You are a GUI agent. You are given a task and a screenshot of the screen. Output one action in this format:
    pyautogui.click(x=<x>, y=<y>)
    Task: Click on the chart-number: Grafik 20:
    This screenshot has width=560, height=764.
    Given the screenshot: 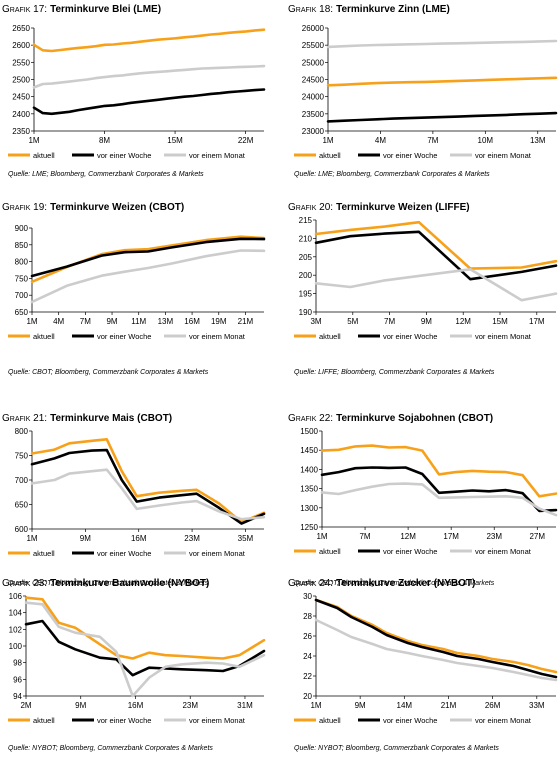 What is the action you would take?
    pyautogui.click(x=311, y=207)
    